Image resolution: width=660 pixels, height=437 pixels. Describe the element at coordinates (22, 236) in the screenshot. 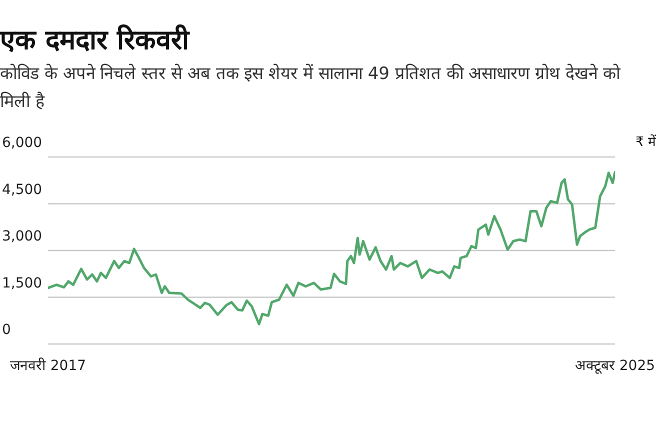

I see `y-tick-label: 3,000` at that location.